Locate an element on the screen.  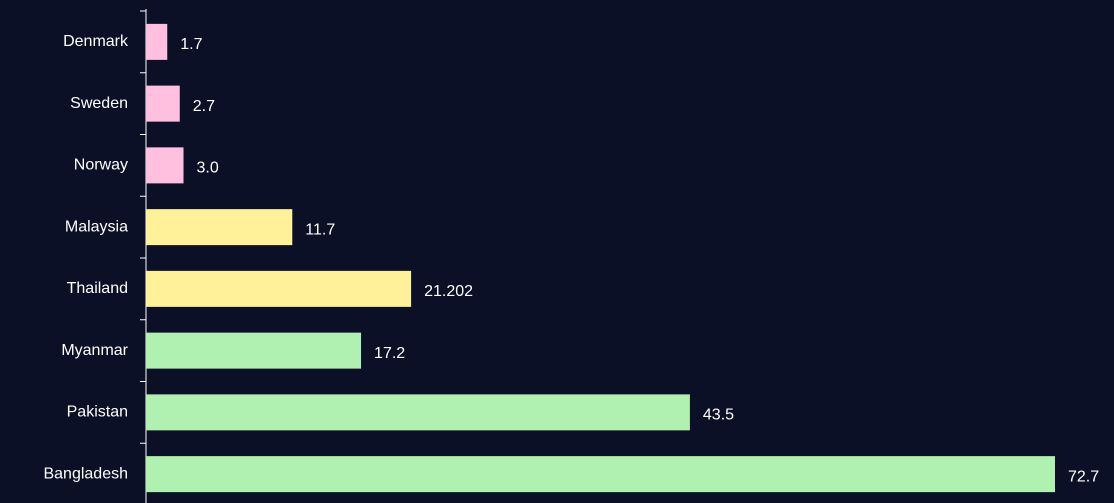
y-tick-label: Malaysia is located at coordinates (96, 226).